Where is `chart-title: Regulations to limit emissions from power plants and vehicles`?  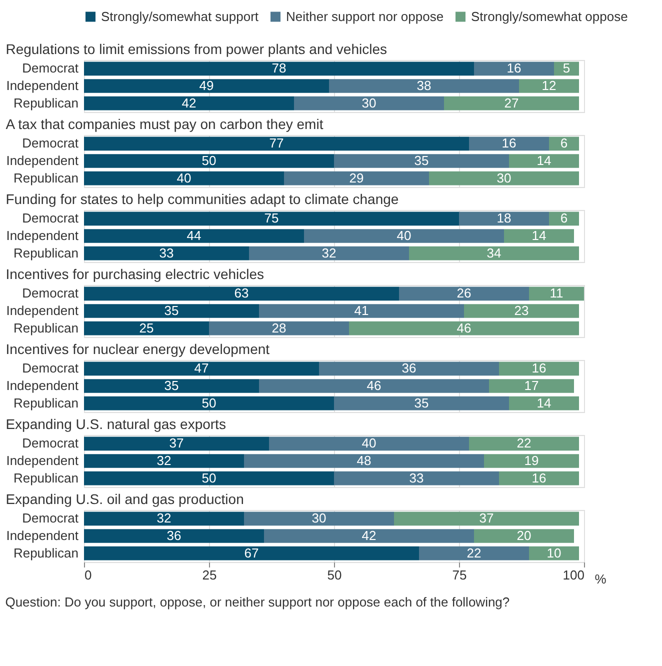
chart-title: Regulations to limit emissions from power plants and vehicles is located at coordinates (196, 49).